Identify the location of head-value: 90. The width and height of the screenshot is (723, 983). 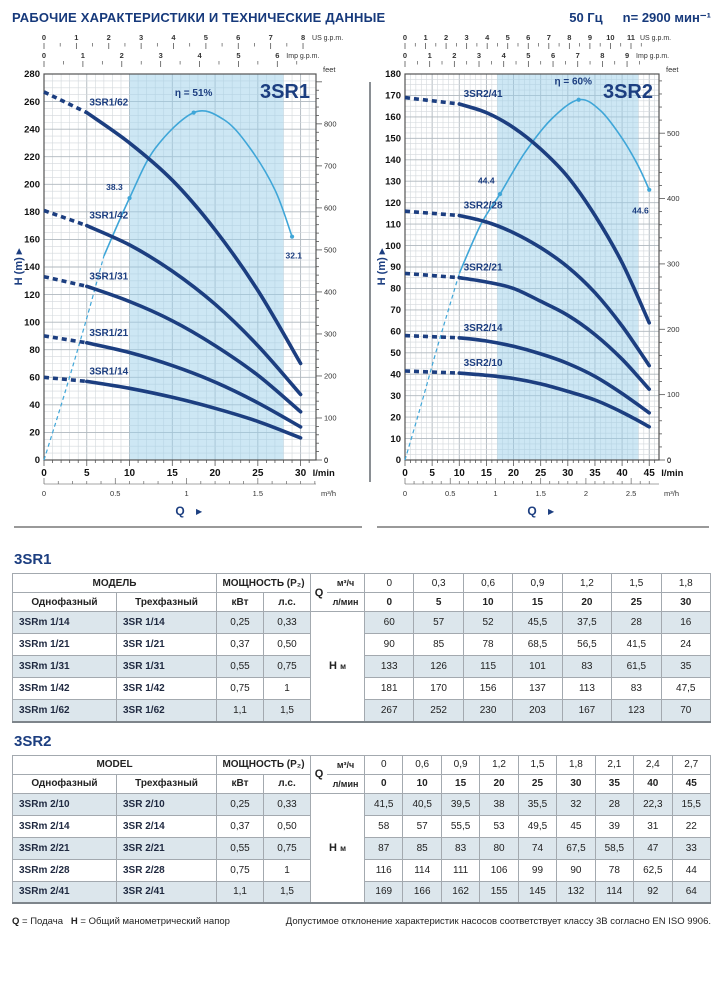
(389, 644).